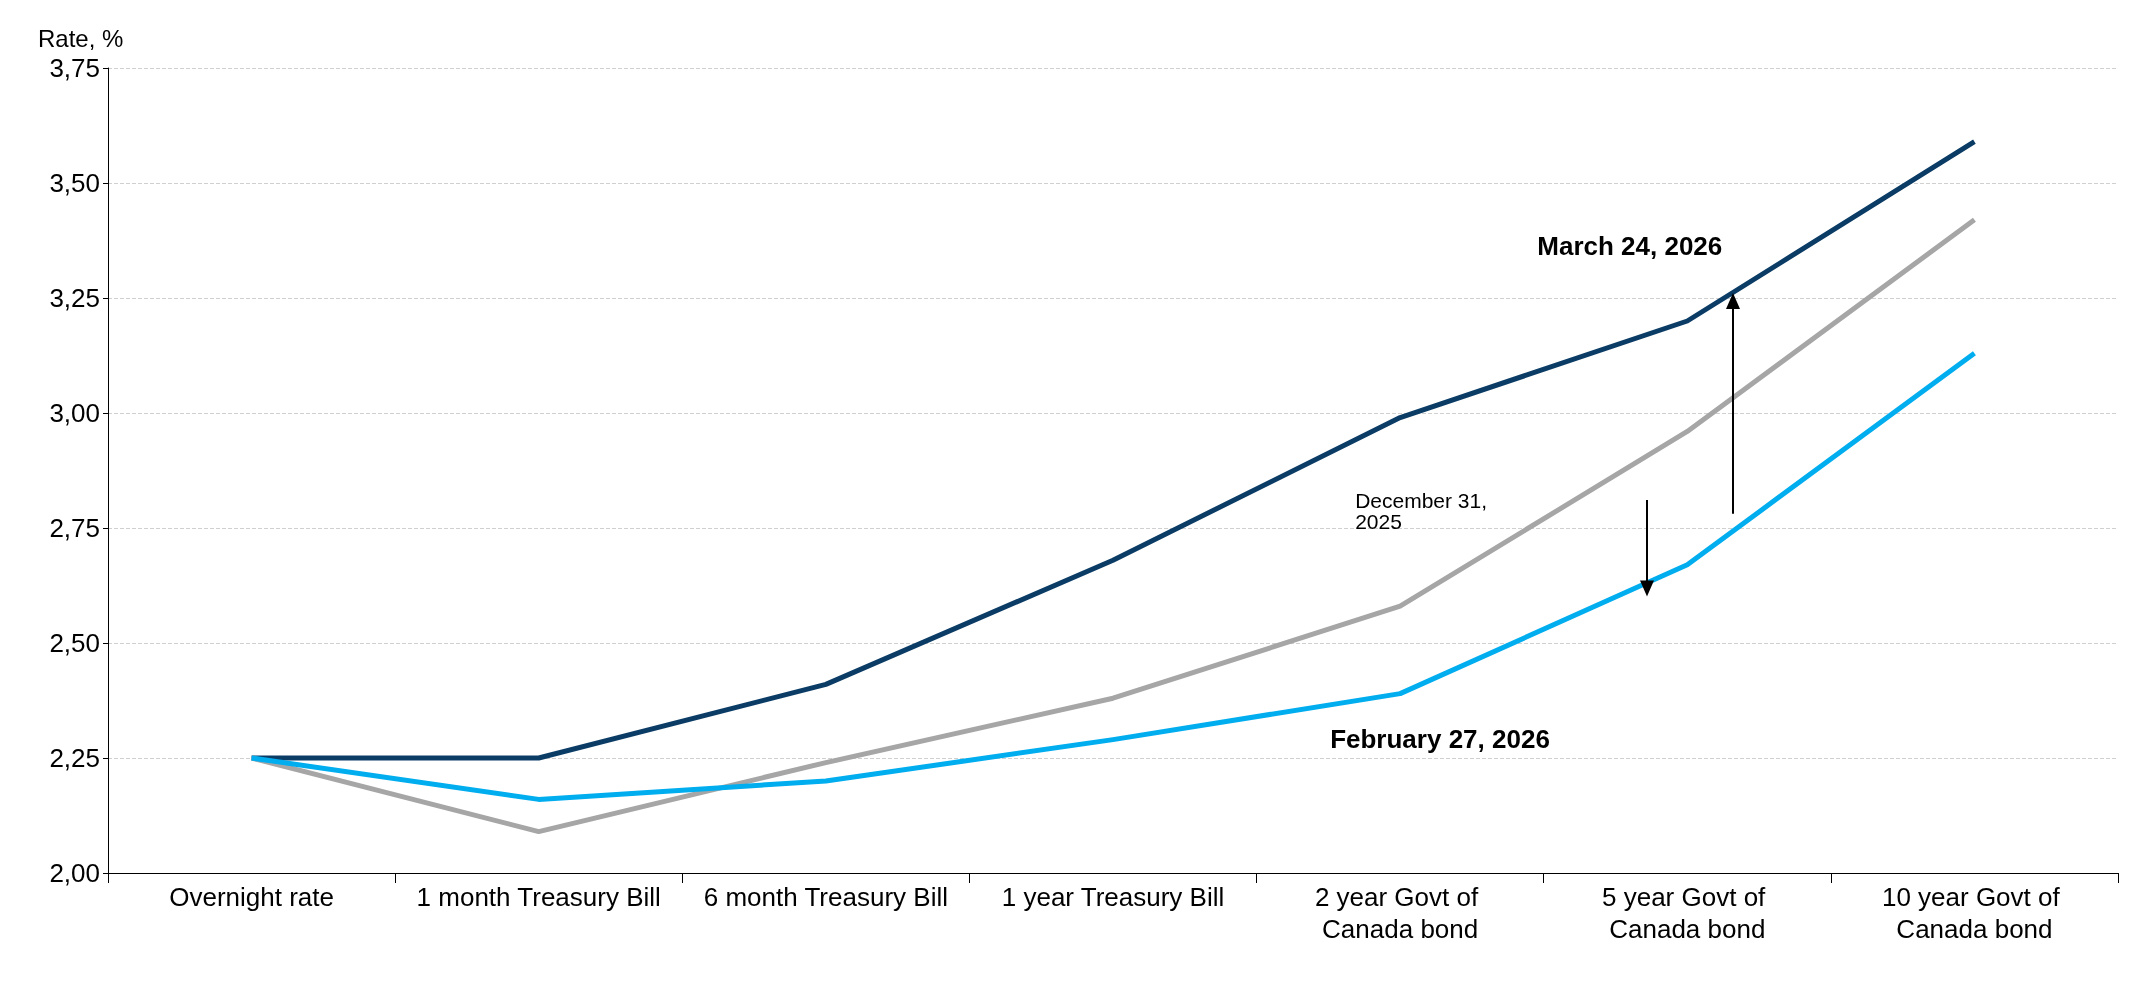 Image resolution: width=2156 pixels, height=997 pixels. Describe the element at coordinates (1440, 738) in the screenshot. I see `series-label: February 27, 2026` at that location.